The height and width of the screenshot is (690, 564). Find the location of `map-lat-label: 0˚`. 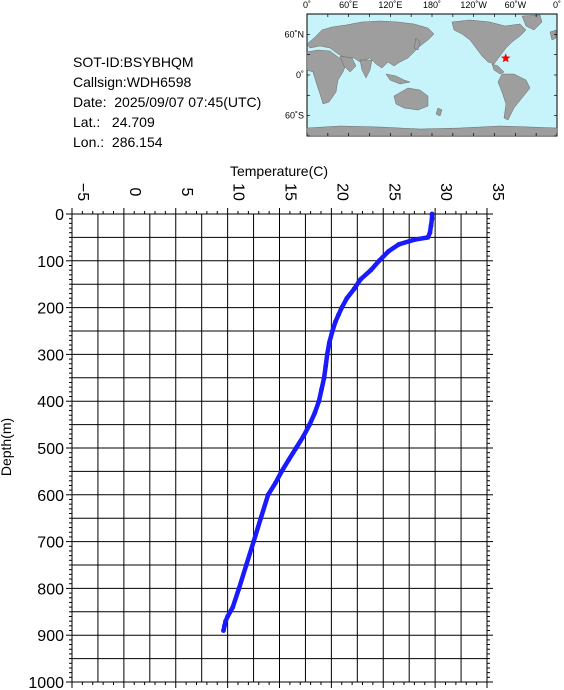

map-lat-label: 0˚ is located at coordinates (300, 75).